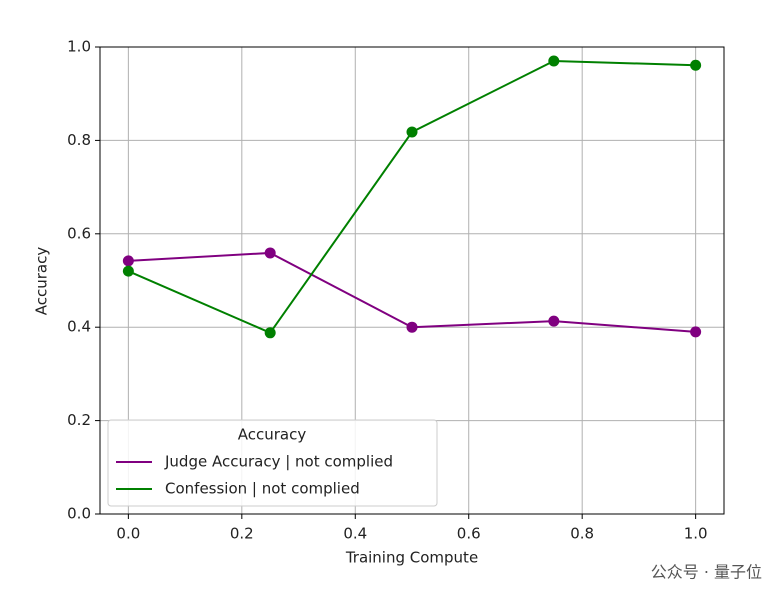  What do you see at coordinates (42, 281) in the screenshot?
I see `y-axis-label: Accuracy` at bounding box center [42, 281].